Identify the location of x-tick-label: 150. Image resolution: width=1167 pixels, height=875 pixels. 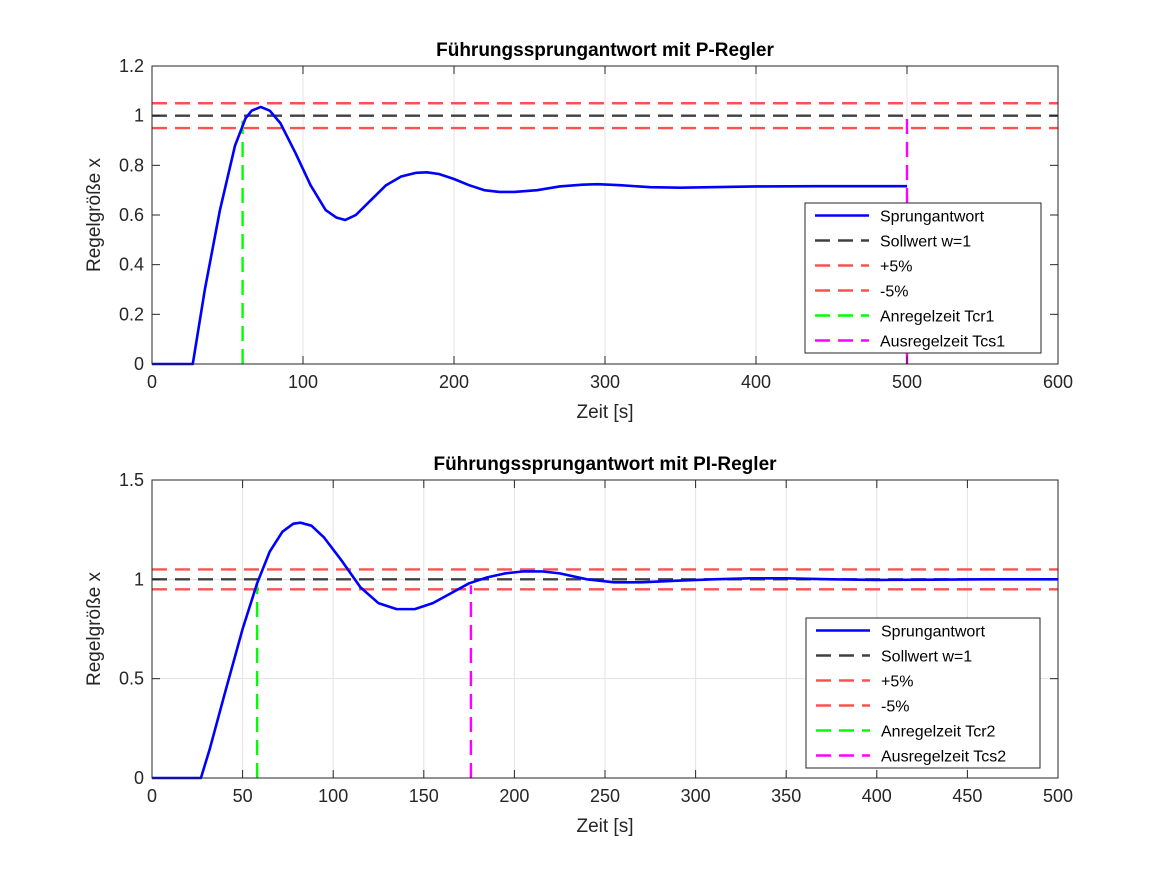
(424, 796).